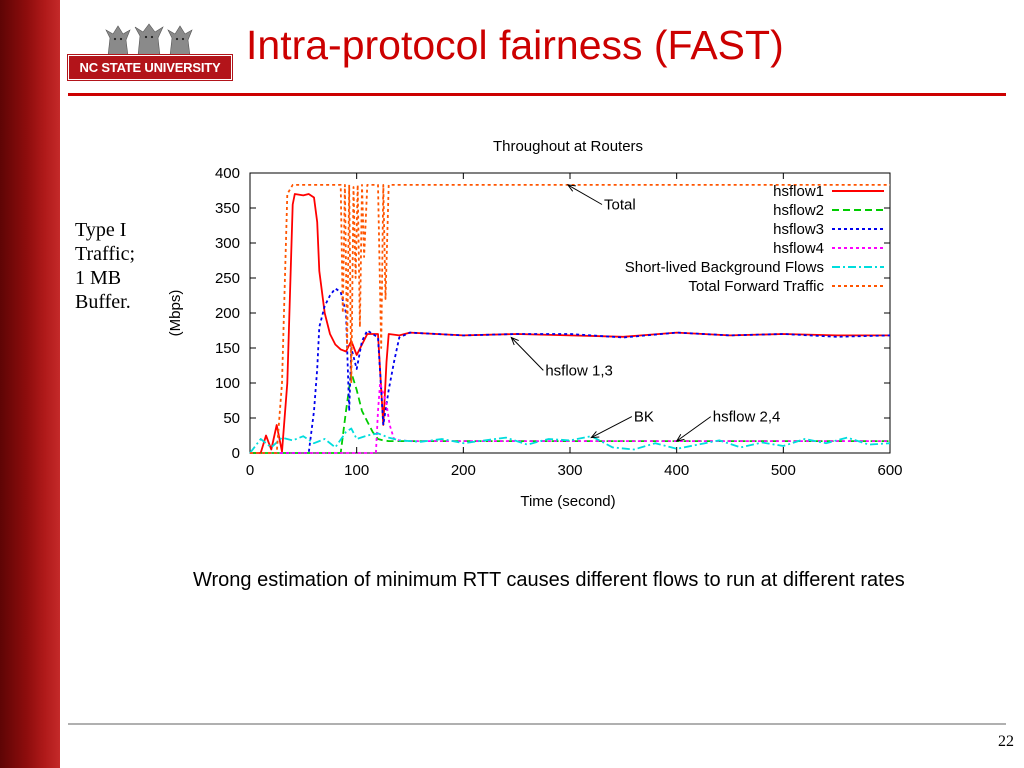 Image resolution: width=1024 pixels, height=768 pixels. Describe the element at coordinates (783, 470) in the screenshot. I see `x-tick-label: 500` at that location.